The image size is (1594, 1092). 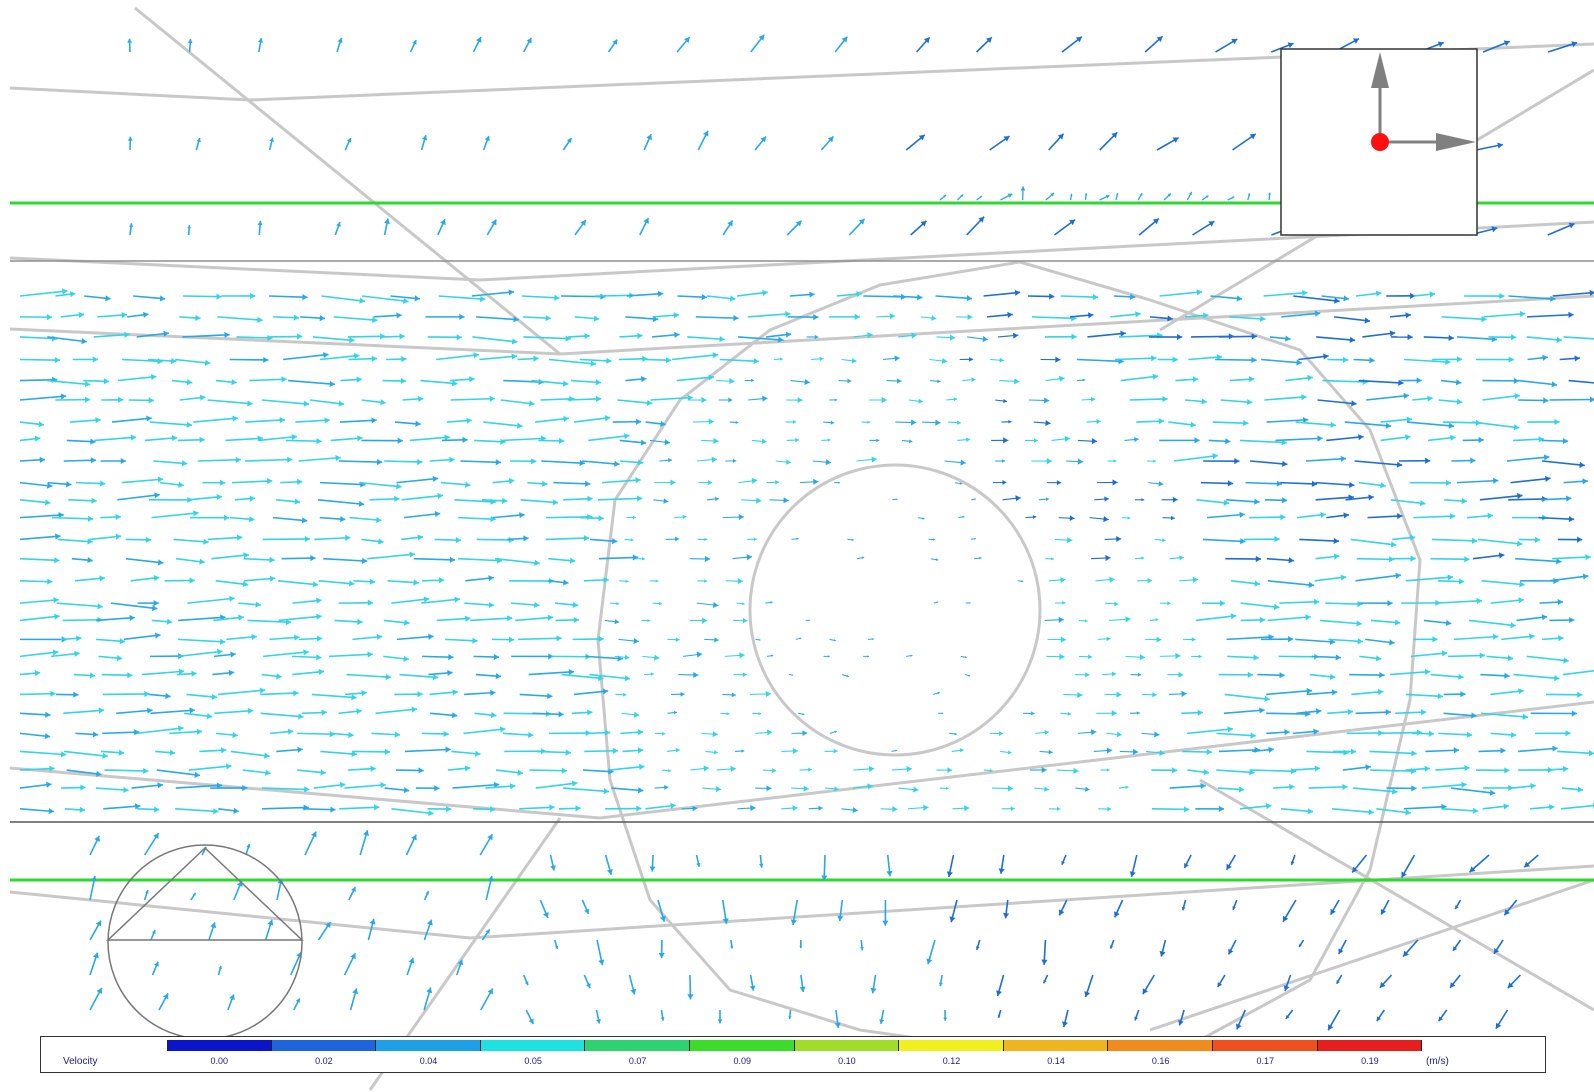 I want to click on origin-dot-icon, so click(x=1380, y=142).